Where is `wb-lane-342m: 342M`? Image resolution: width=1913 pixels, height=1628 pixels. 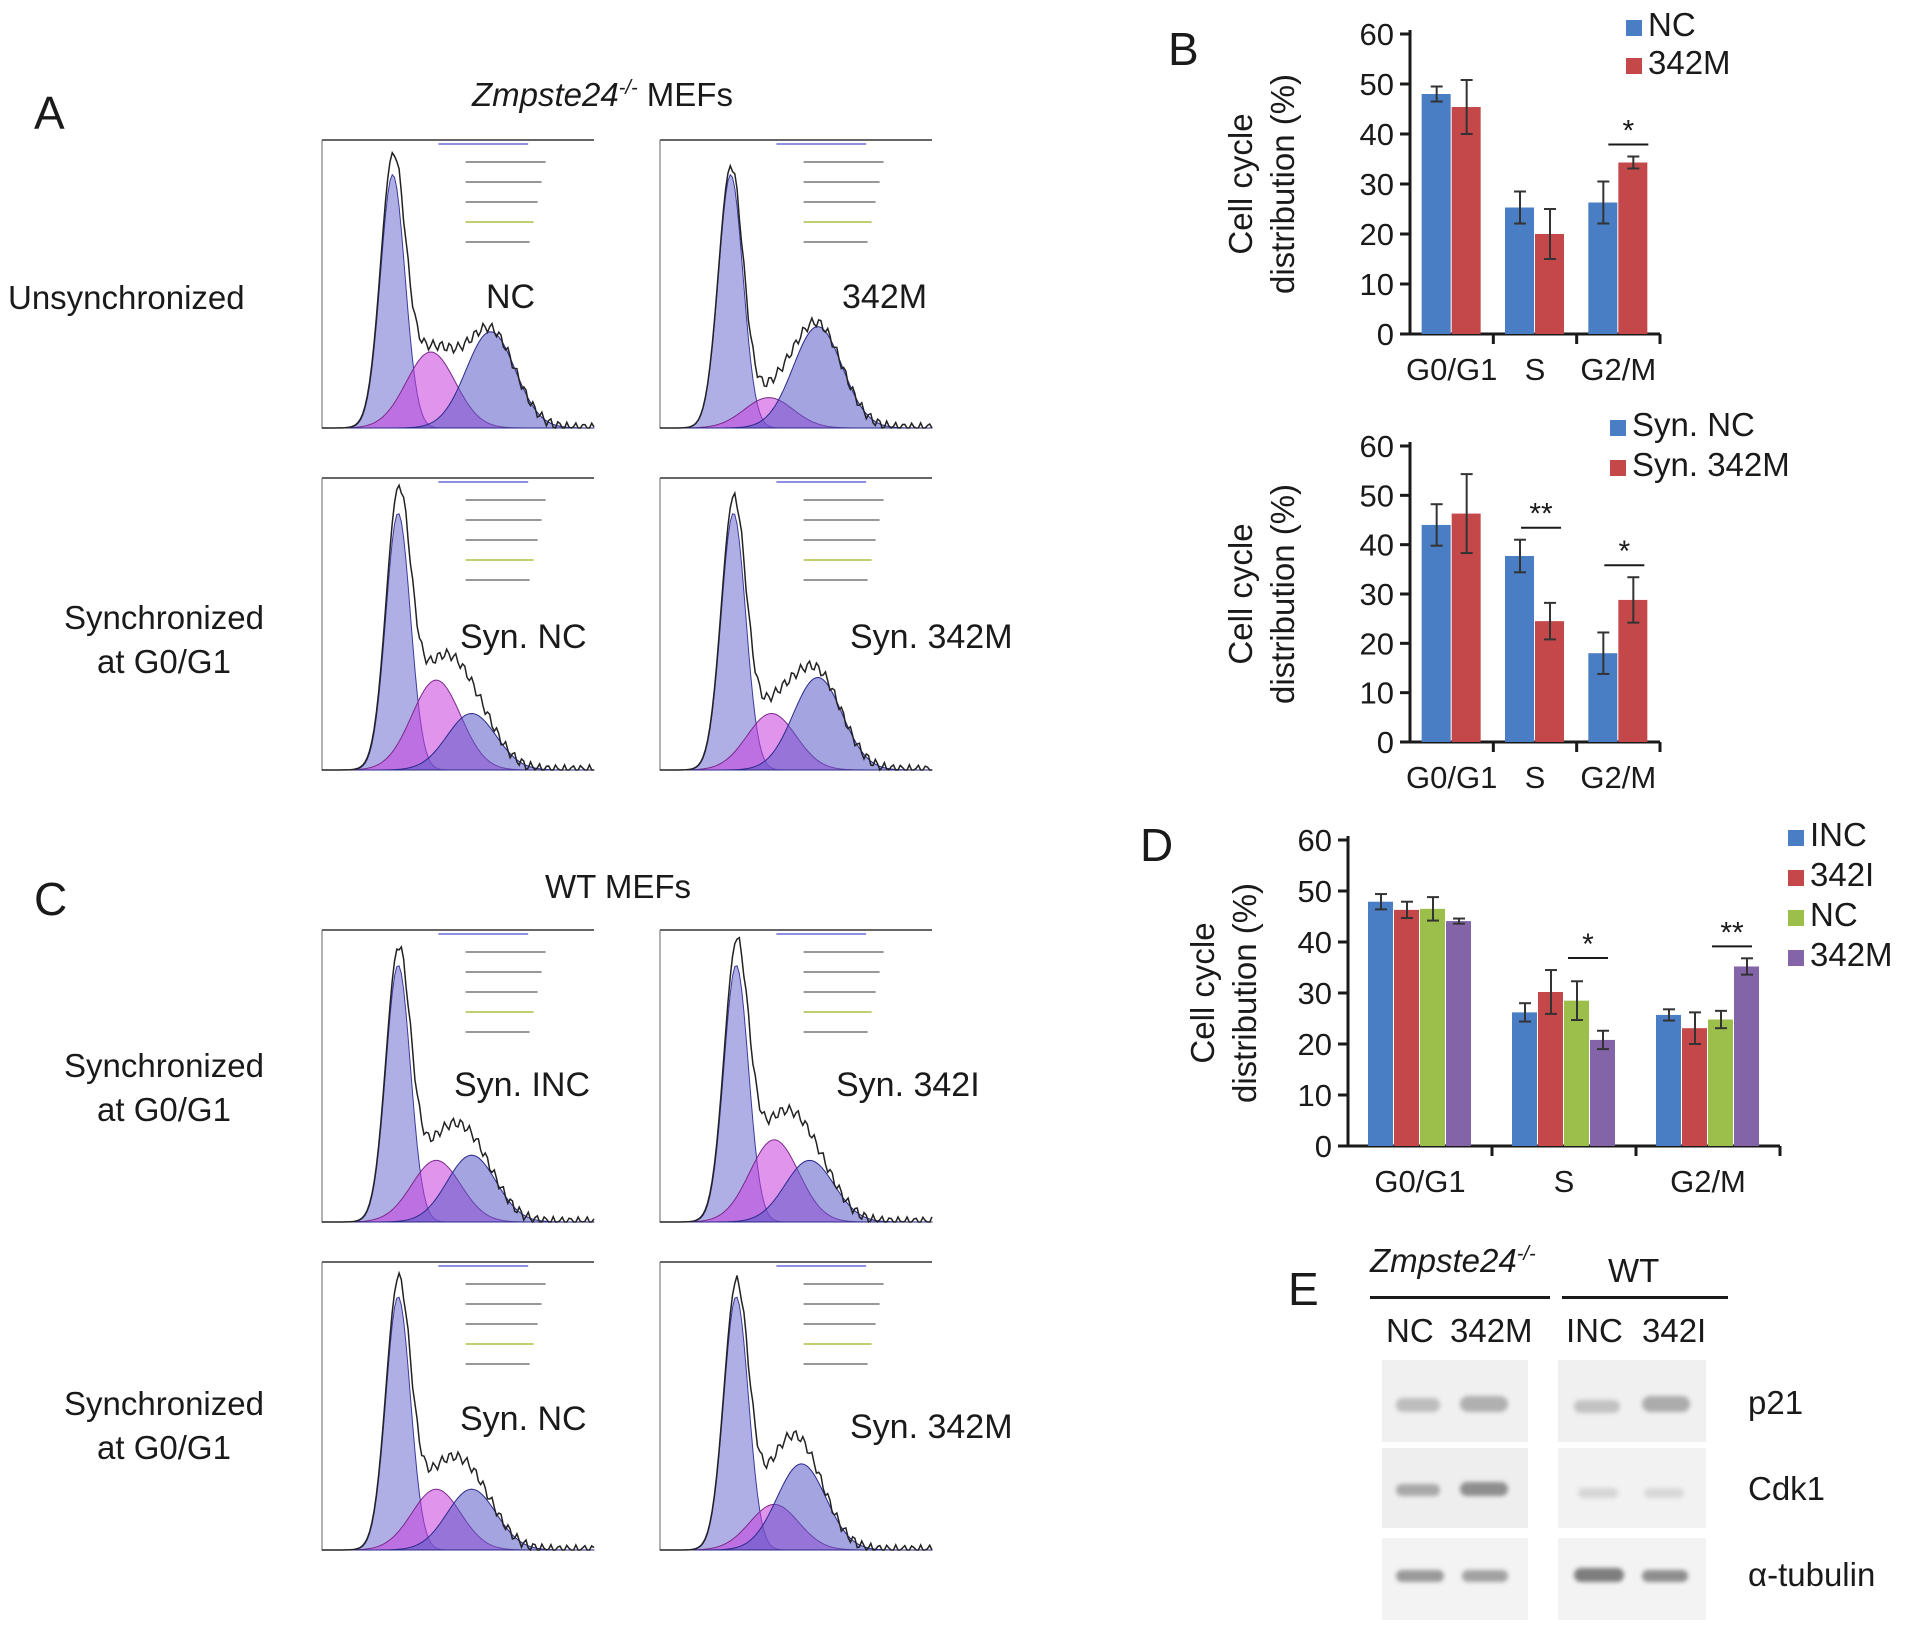 wb-lane-342m: 342M is located at coordinates (1491, 1330).